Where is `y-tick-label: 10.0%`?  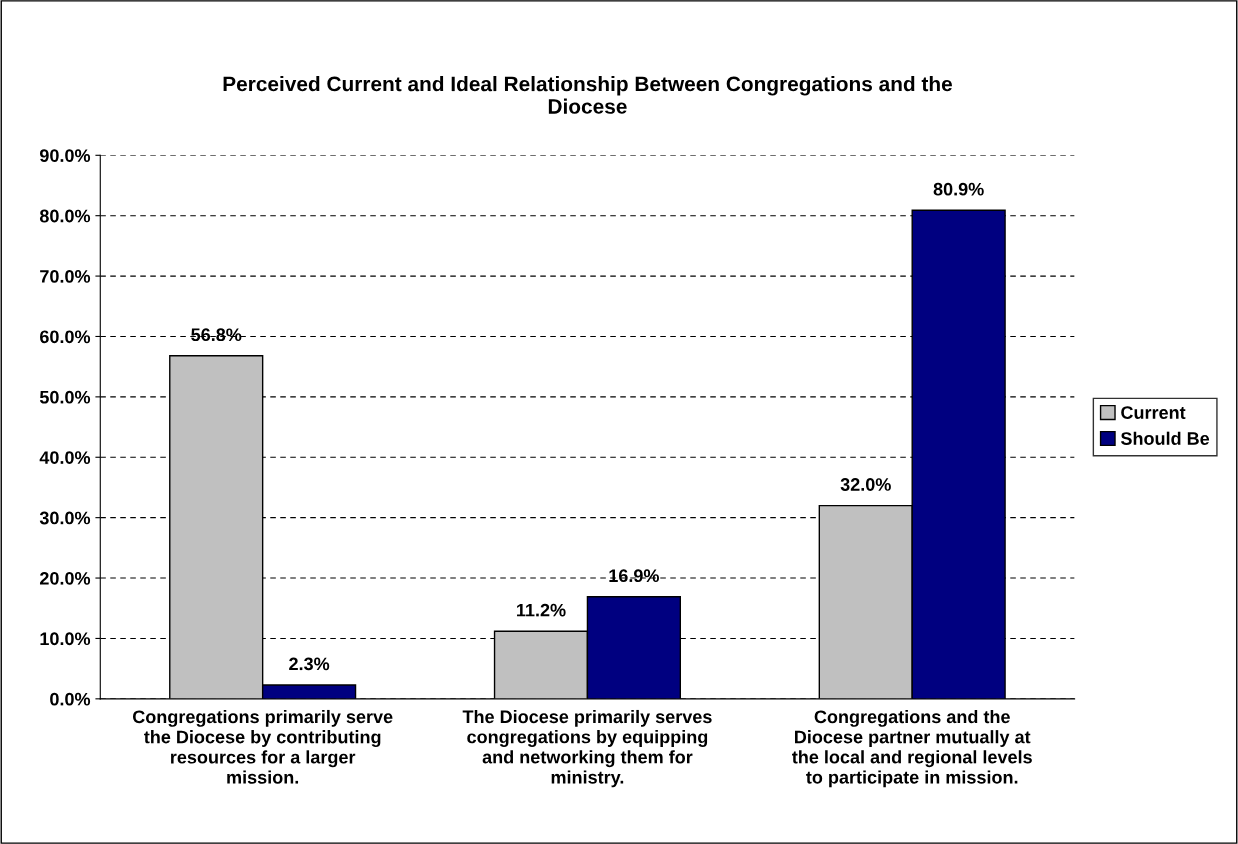
y-tick-label: 10.0% is located at coordinates (65, 639).